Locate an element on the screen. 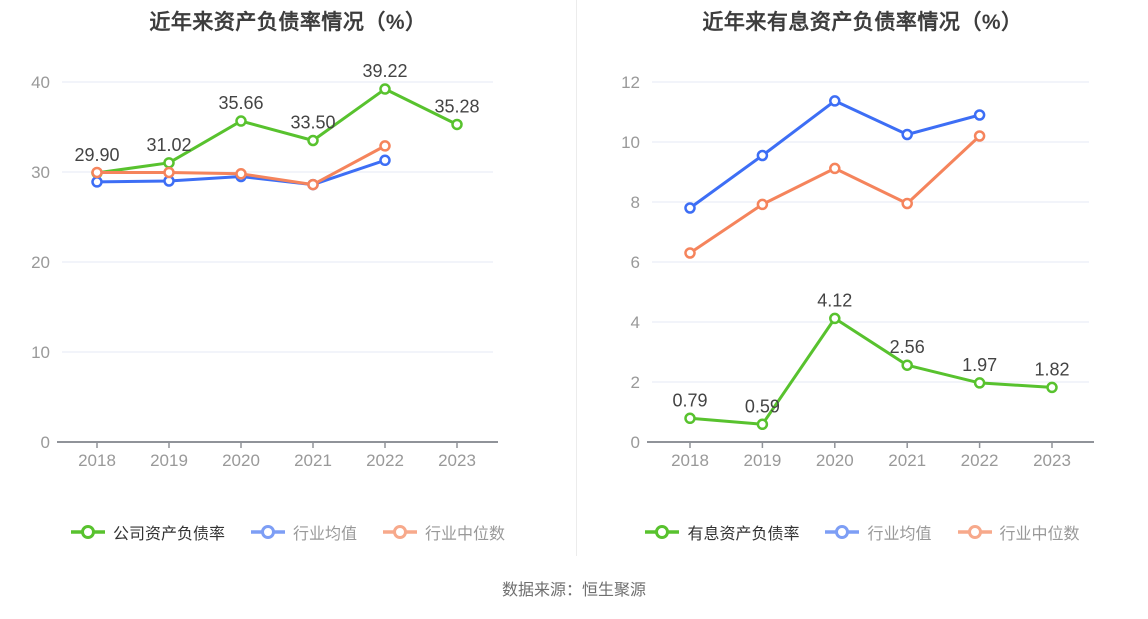 This screenshot has height=619, width=1148. data-source-note: 数据来源：恒生聚源 is located at coordinates (573, 590).